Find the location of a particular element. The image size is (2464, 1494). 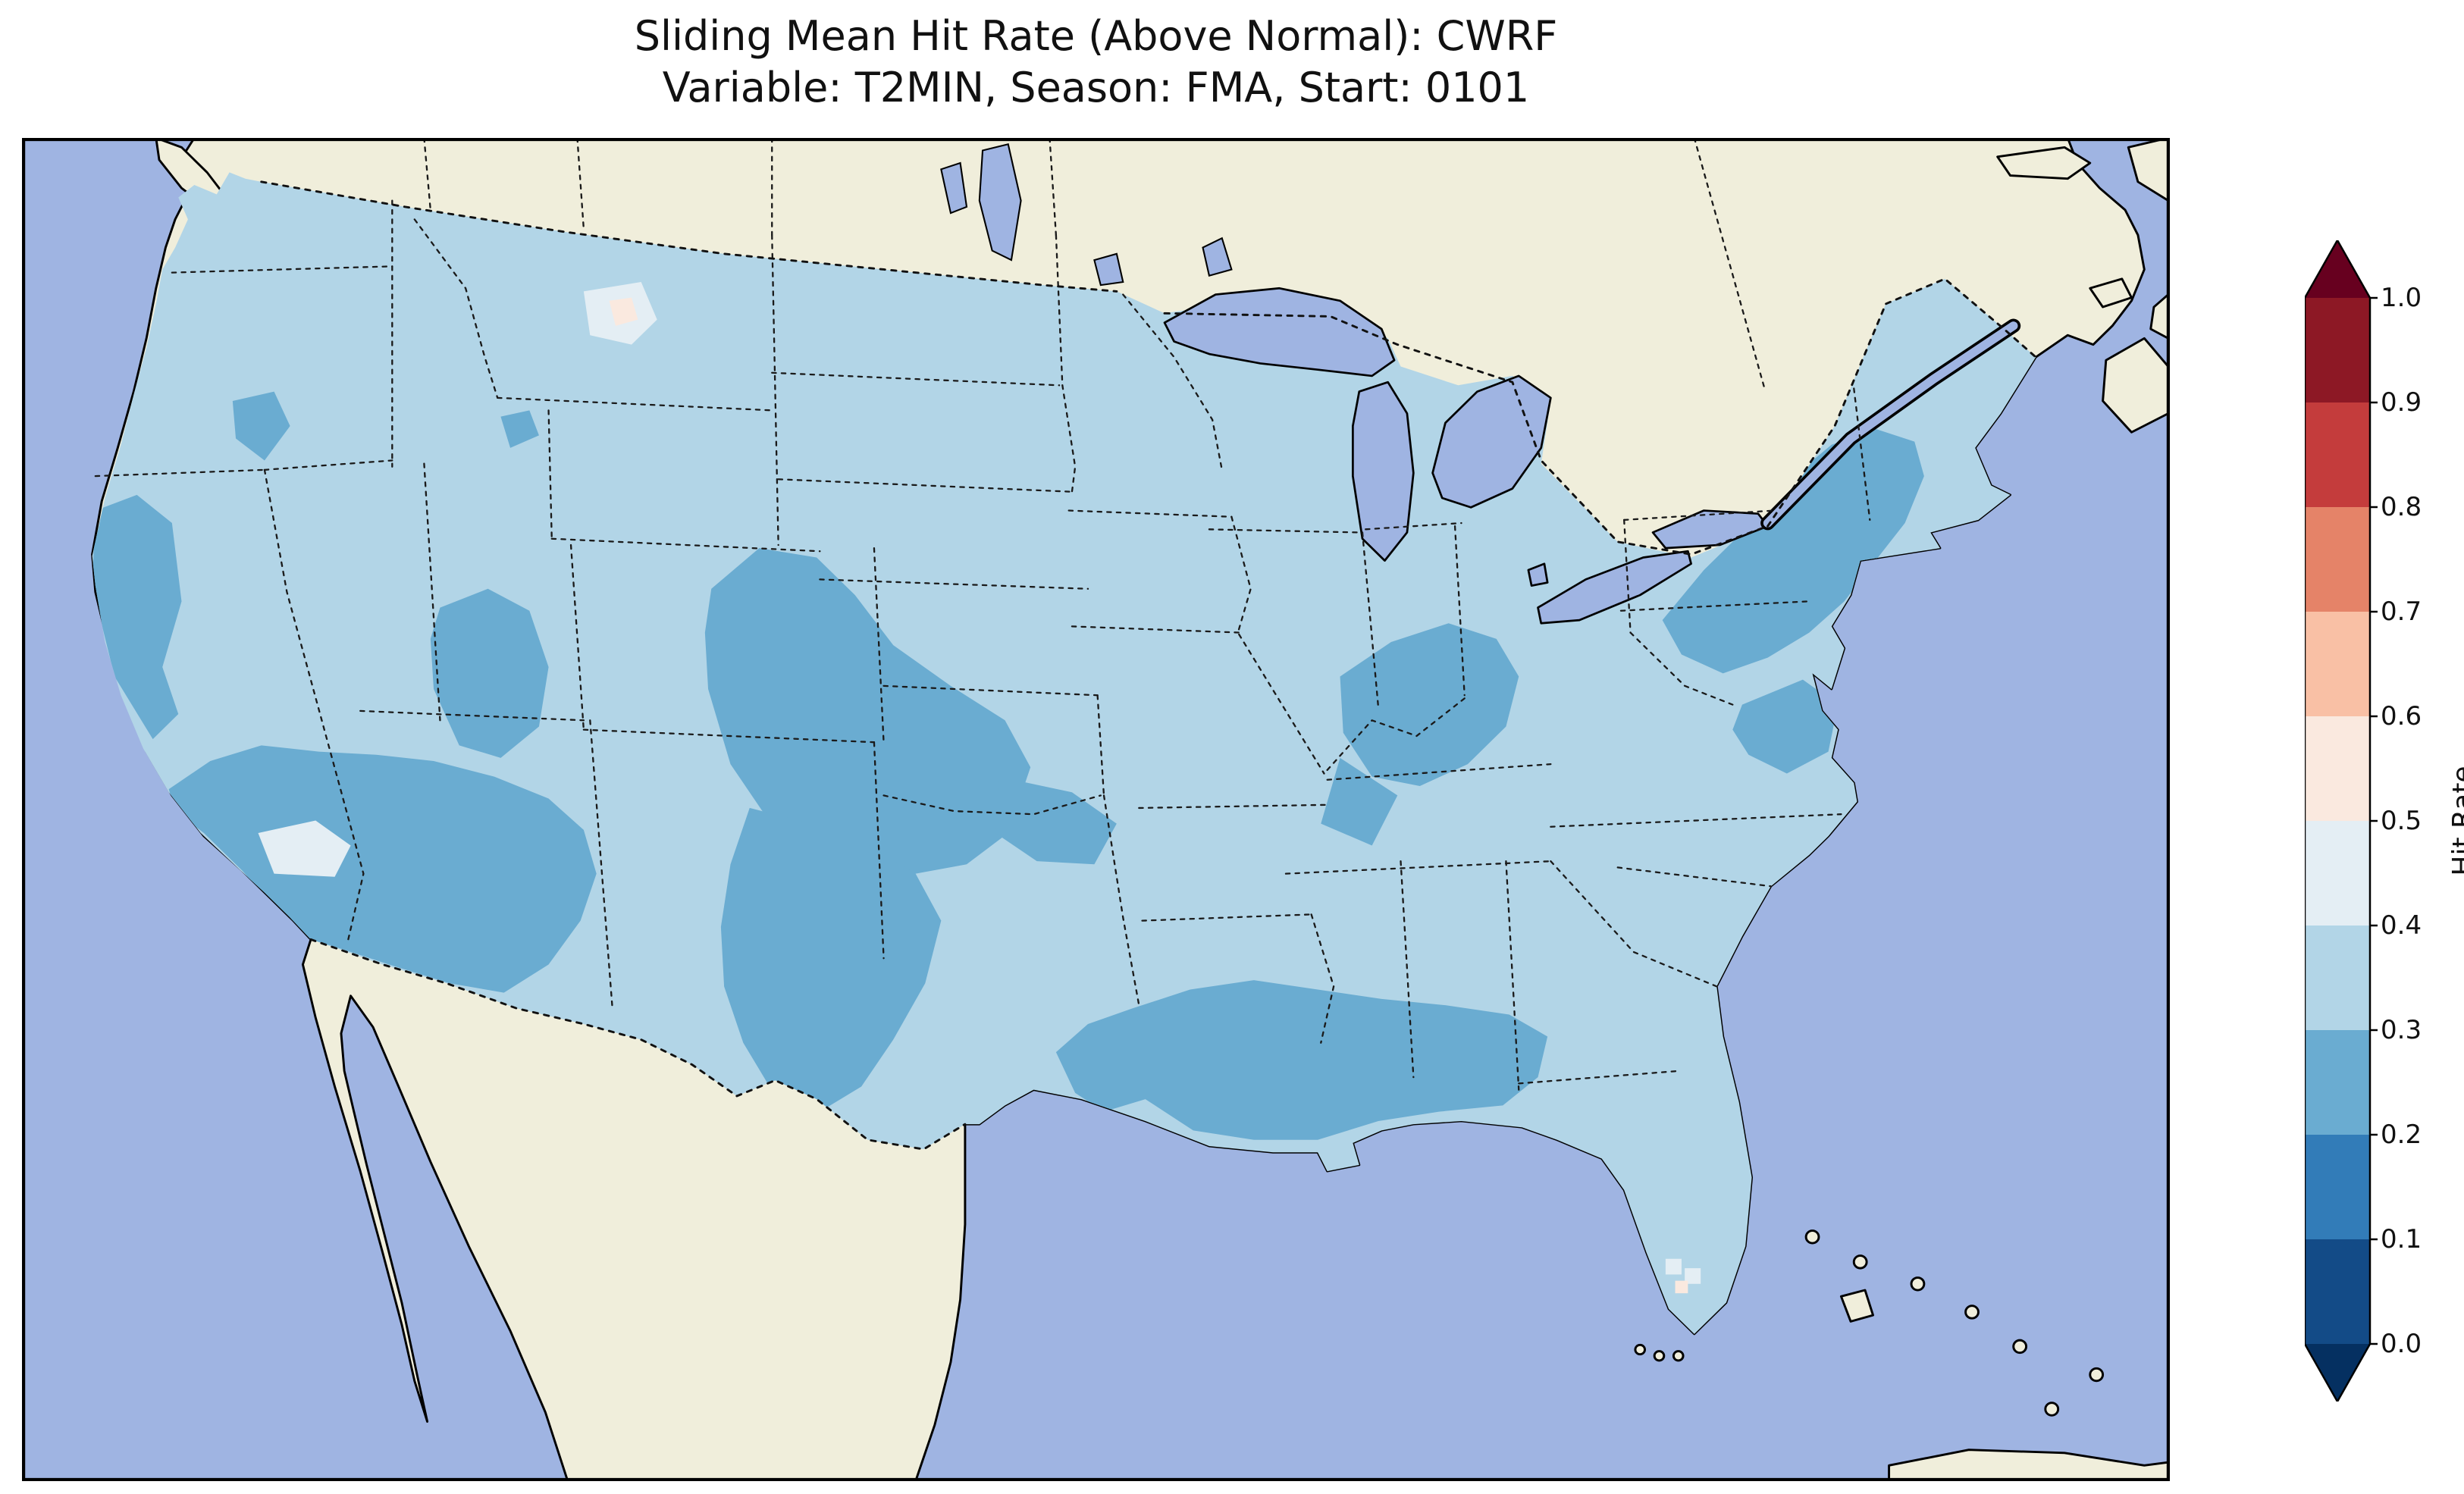

colorbar-tick-label: 0.1 is located at coordinates (2401, 1239).